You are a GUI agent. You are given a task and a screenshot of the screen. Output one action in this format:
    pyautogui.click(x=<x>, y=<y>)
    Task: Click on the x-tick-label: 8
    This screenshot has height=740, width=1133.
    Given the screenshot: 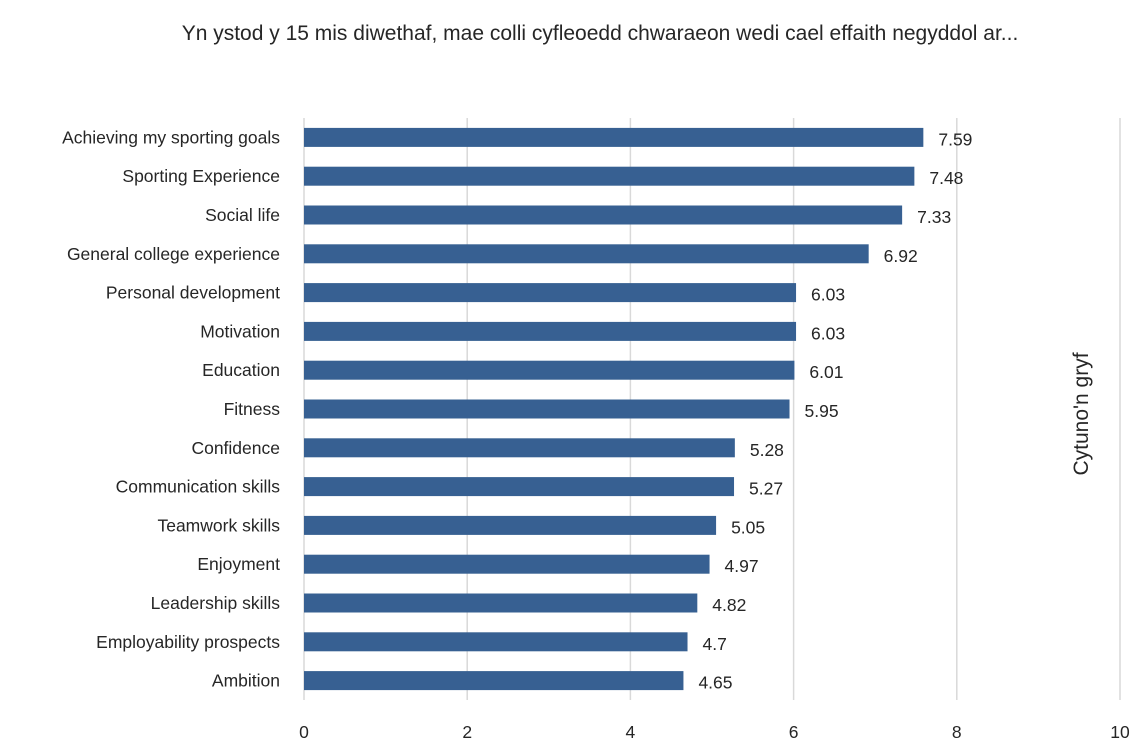 What is the action you would take?
    pyautogui.click(x=957, y=731)
    